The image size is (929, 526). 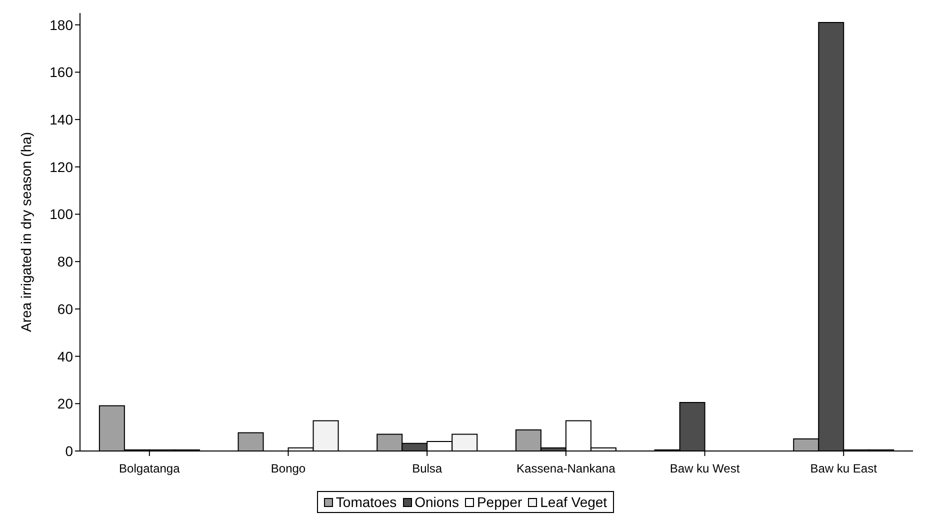 I want to click on y-tick-label: 40, so click(x=65, y=356).